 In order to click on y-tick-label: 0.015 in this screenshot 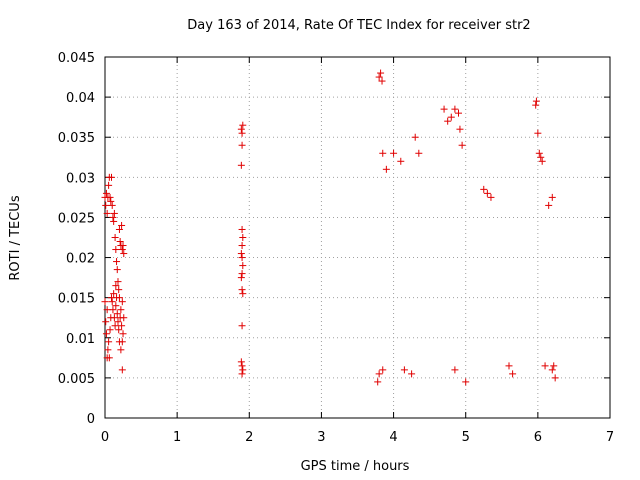, I will do `click(76, 299)`.